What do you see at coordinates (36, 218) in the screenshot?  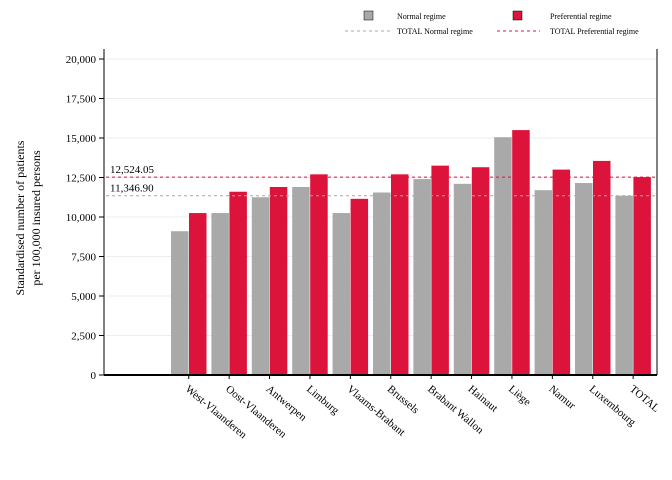 I see `y-axis-title-line-2: per 100,000 insured persons` at bounding box center [36, 218].